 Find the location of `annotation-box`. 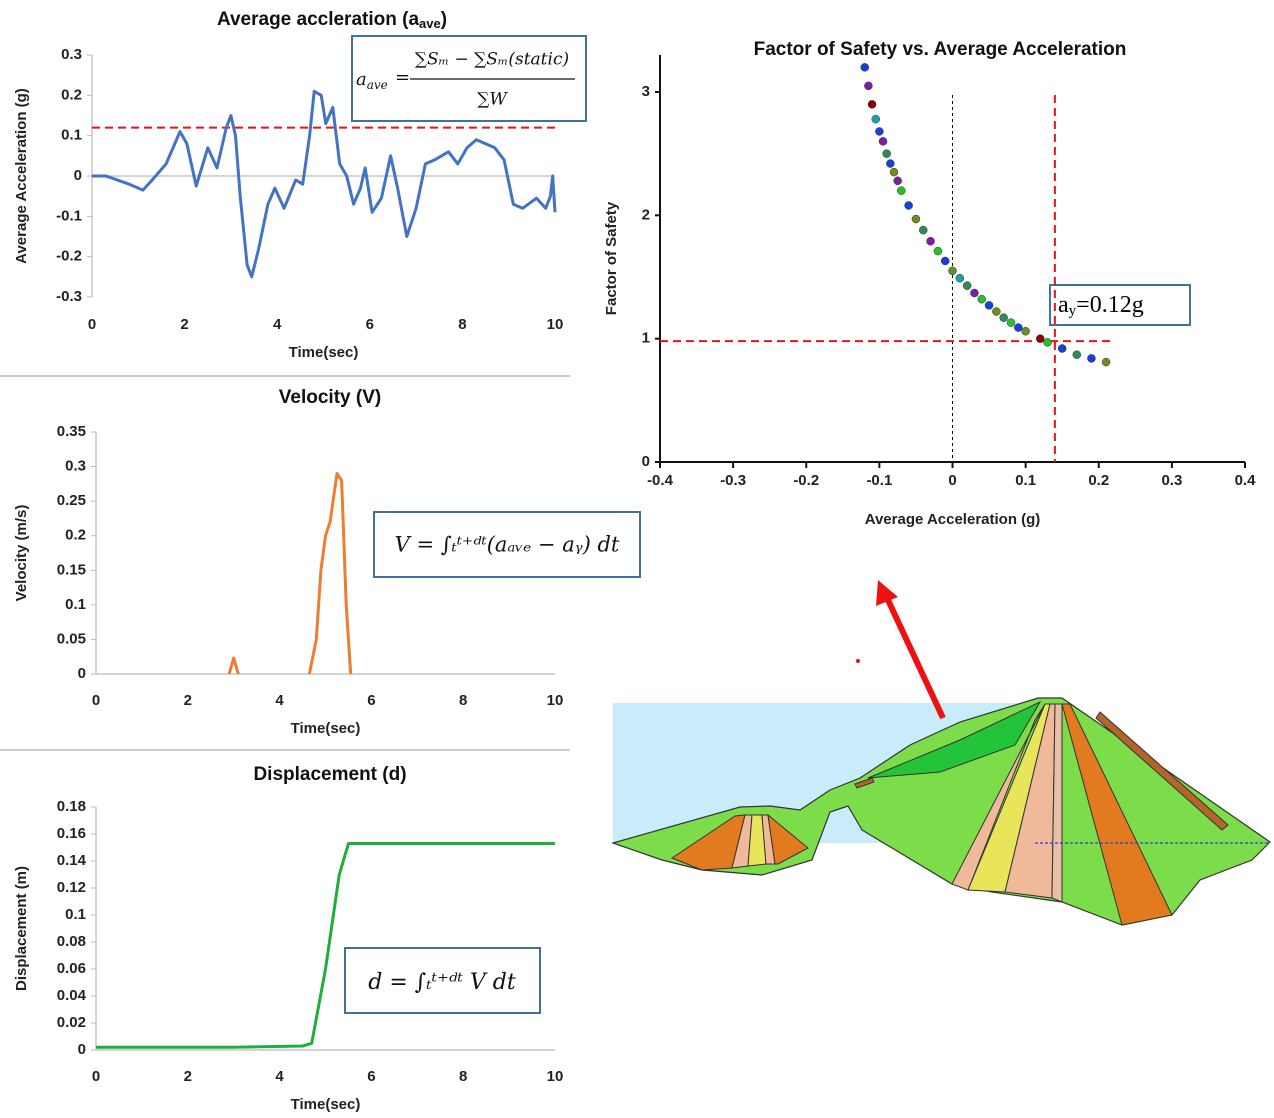

annotation-box is located at coordinates (1120, 305).